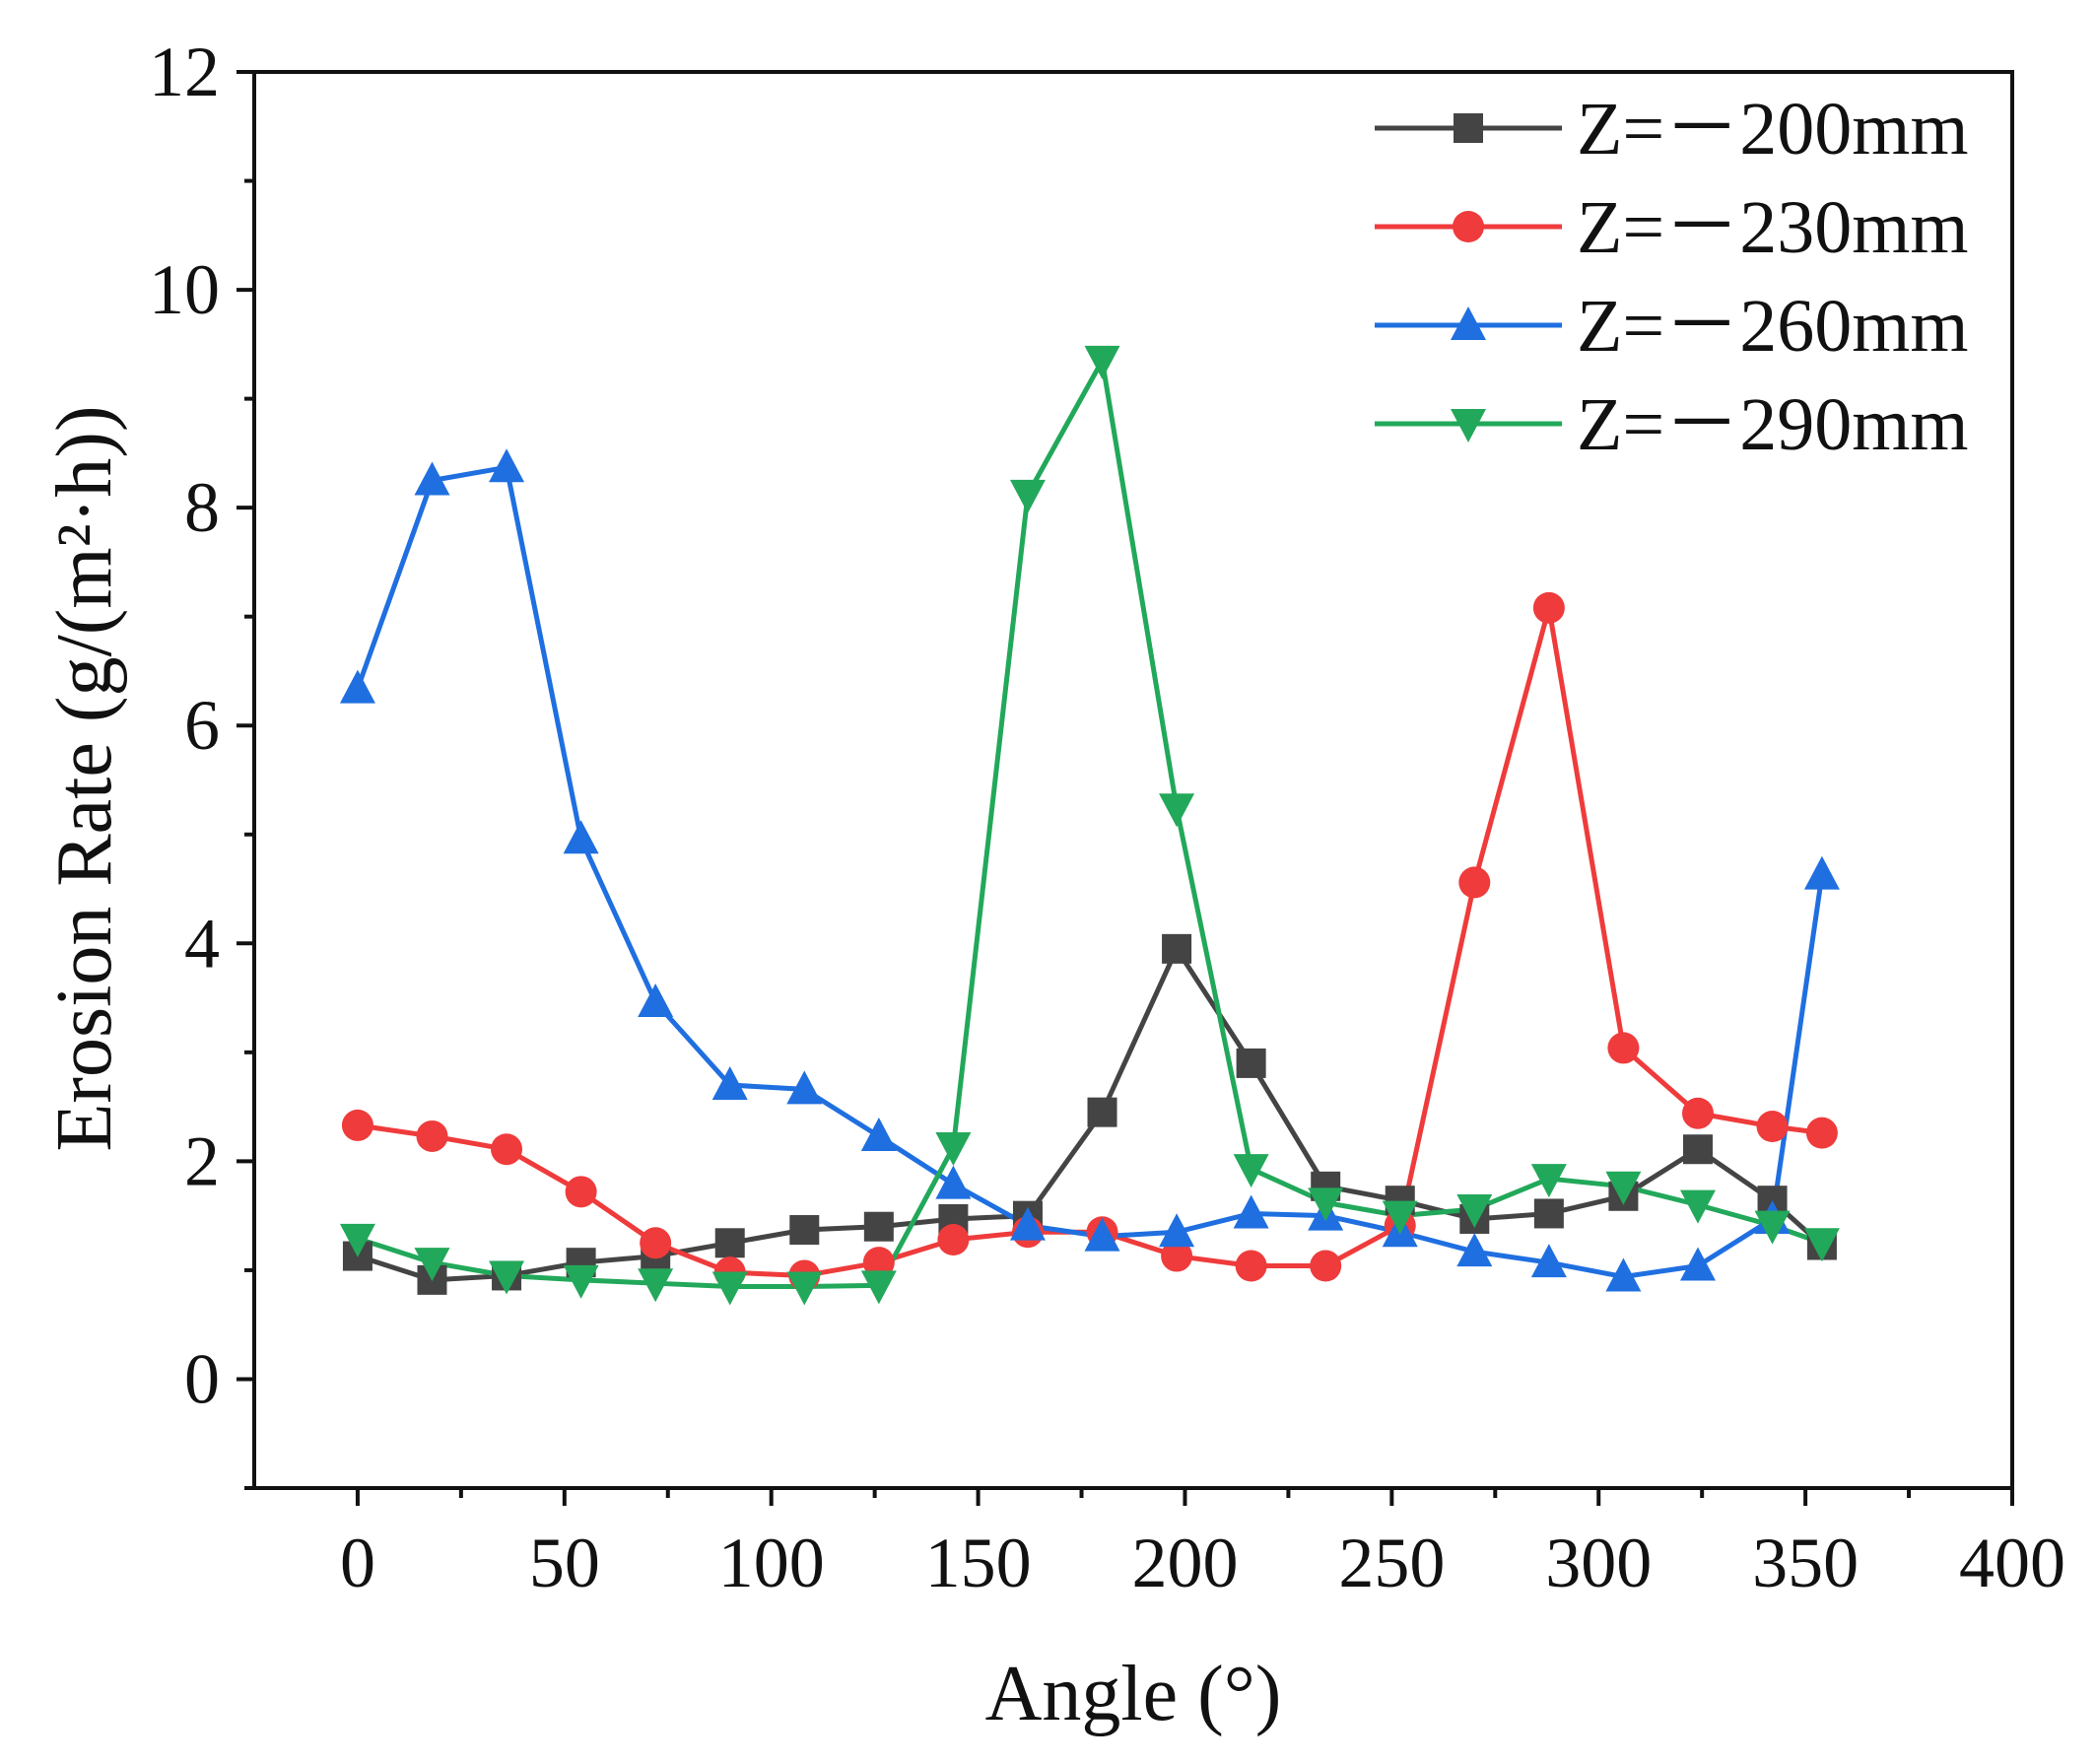 The image size is (2097, 1764). What do you see at coordinates (202, 1378) in the screenshot?
I see `y-tick-label: 0` at bounding box center [202, 1378].